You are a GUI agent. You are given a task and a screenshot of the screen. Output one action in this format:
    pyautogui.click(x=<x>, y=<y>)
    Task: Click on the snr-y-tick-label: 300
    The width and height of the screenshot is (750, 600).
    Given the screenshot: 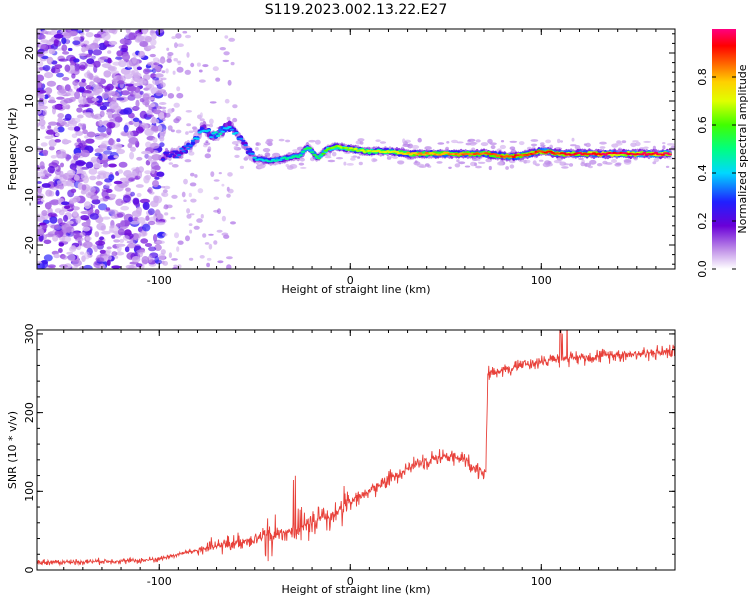 What is the action you would take?
    pyautogui.click(x=29, y=333)
    